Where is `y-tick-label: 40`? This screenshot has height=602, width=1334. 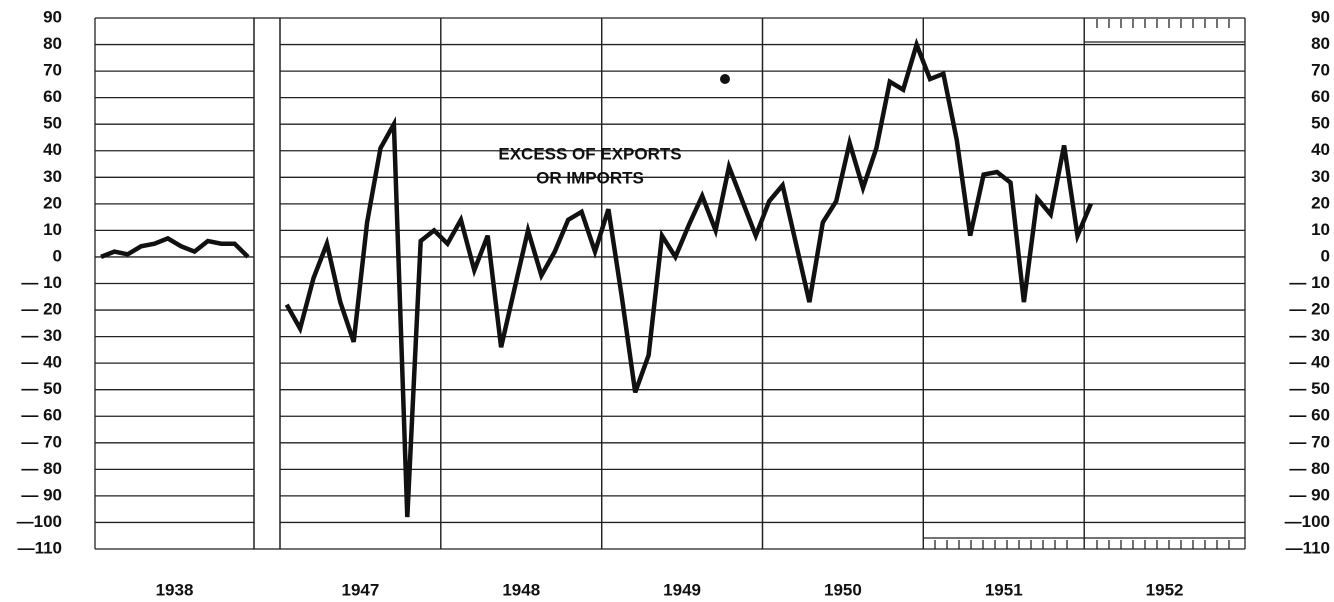
y-tick-label: 40 is located at coordinates (52, 149).